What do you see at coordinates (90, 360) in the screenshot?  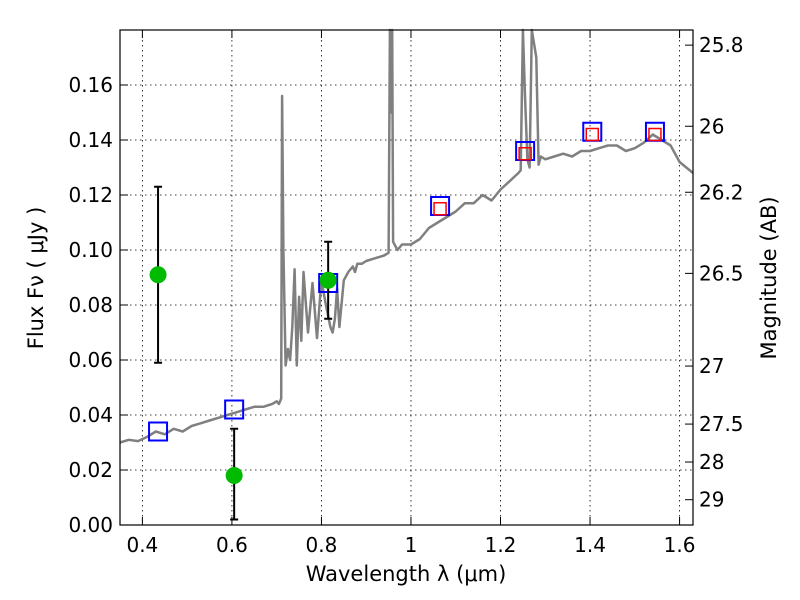 I see `y-tick-label: 0.06` at bounding box center [90, 360].